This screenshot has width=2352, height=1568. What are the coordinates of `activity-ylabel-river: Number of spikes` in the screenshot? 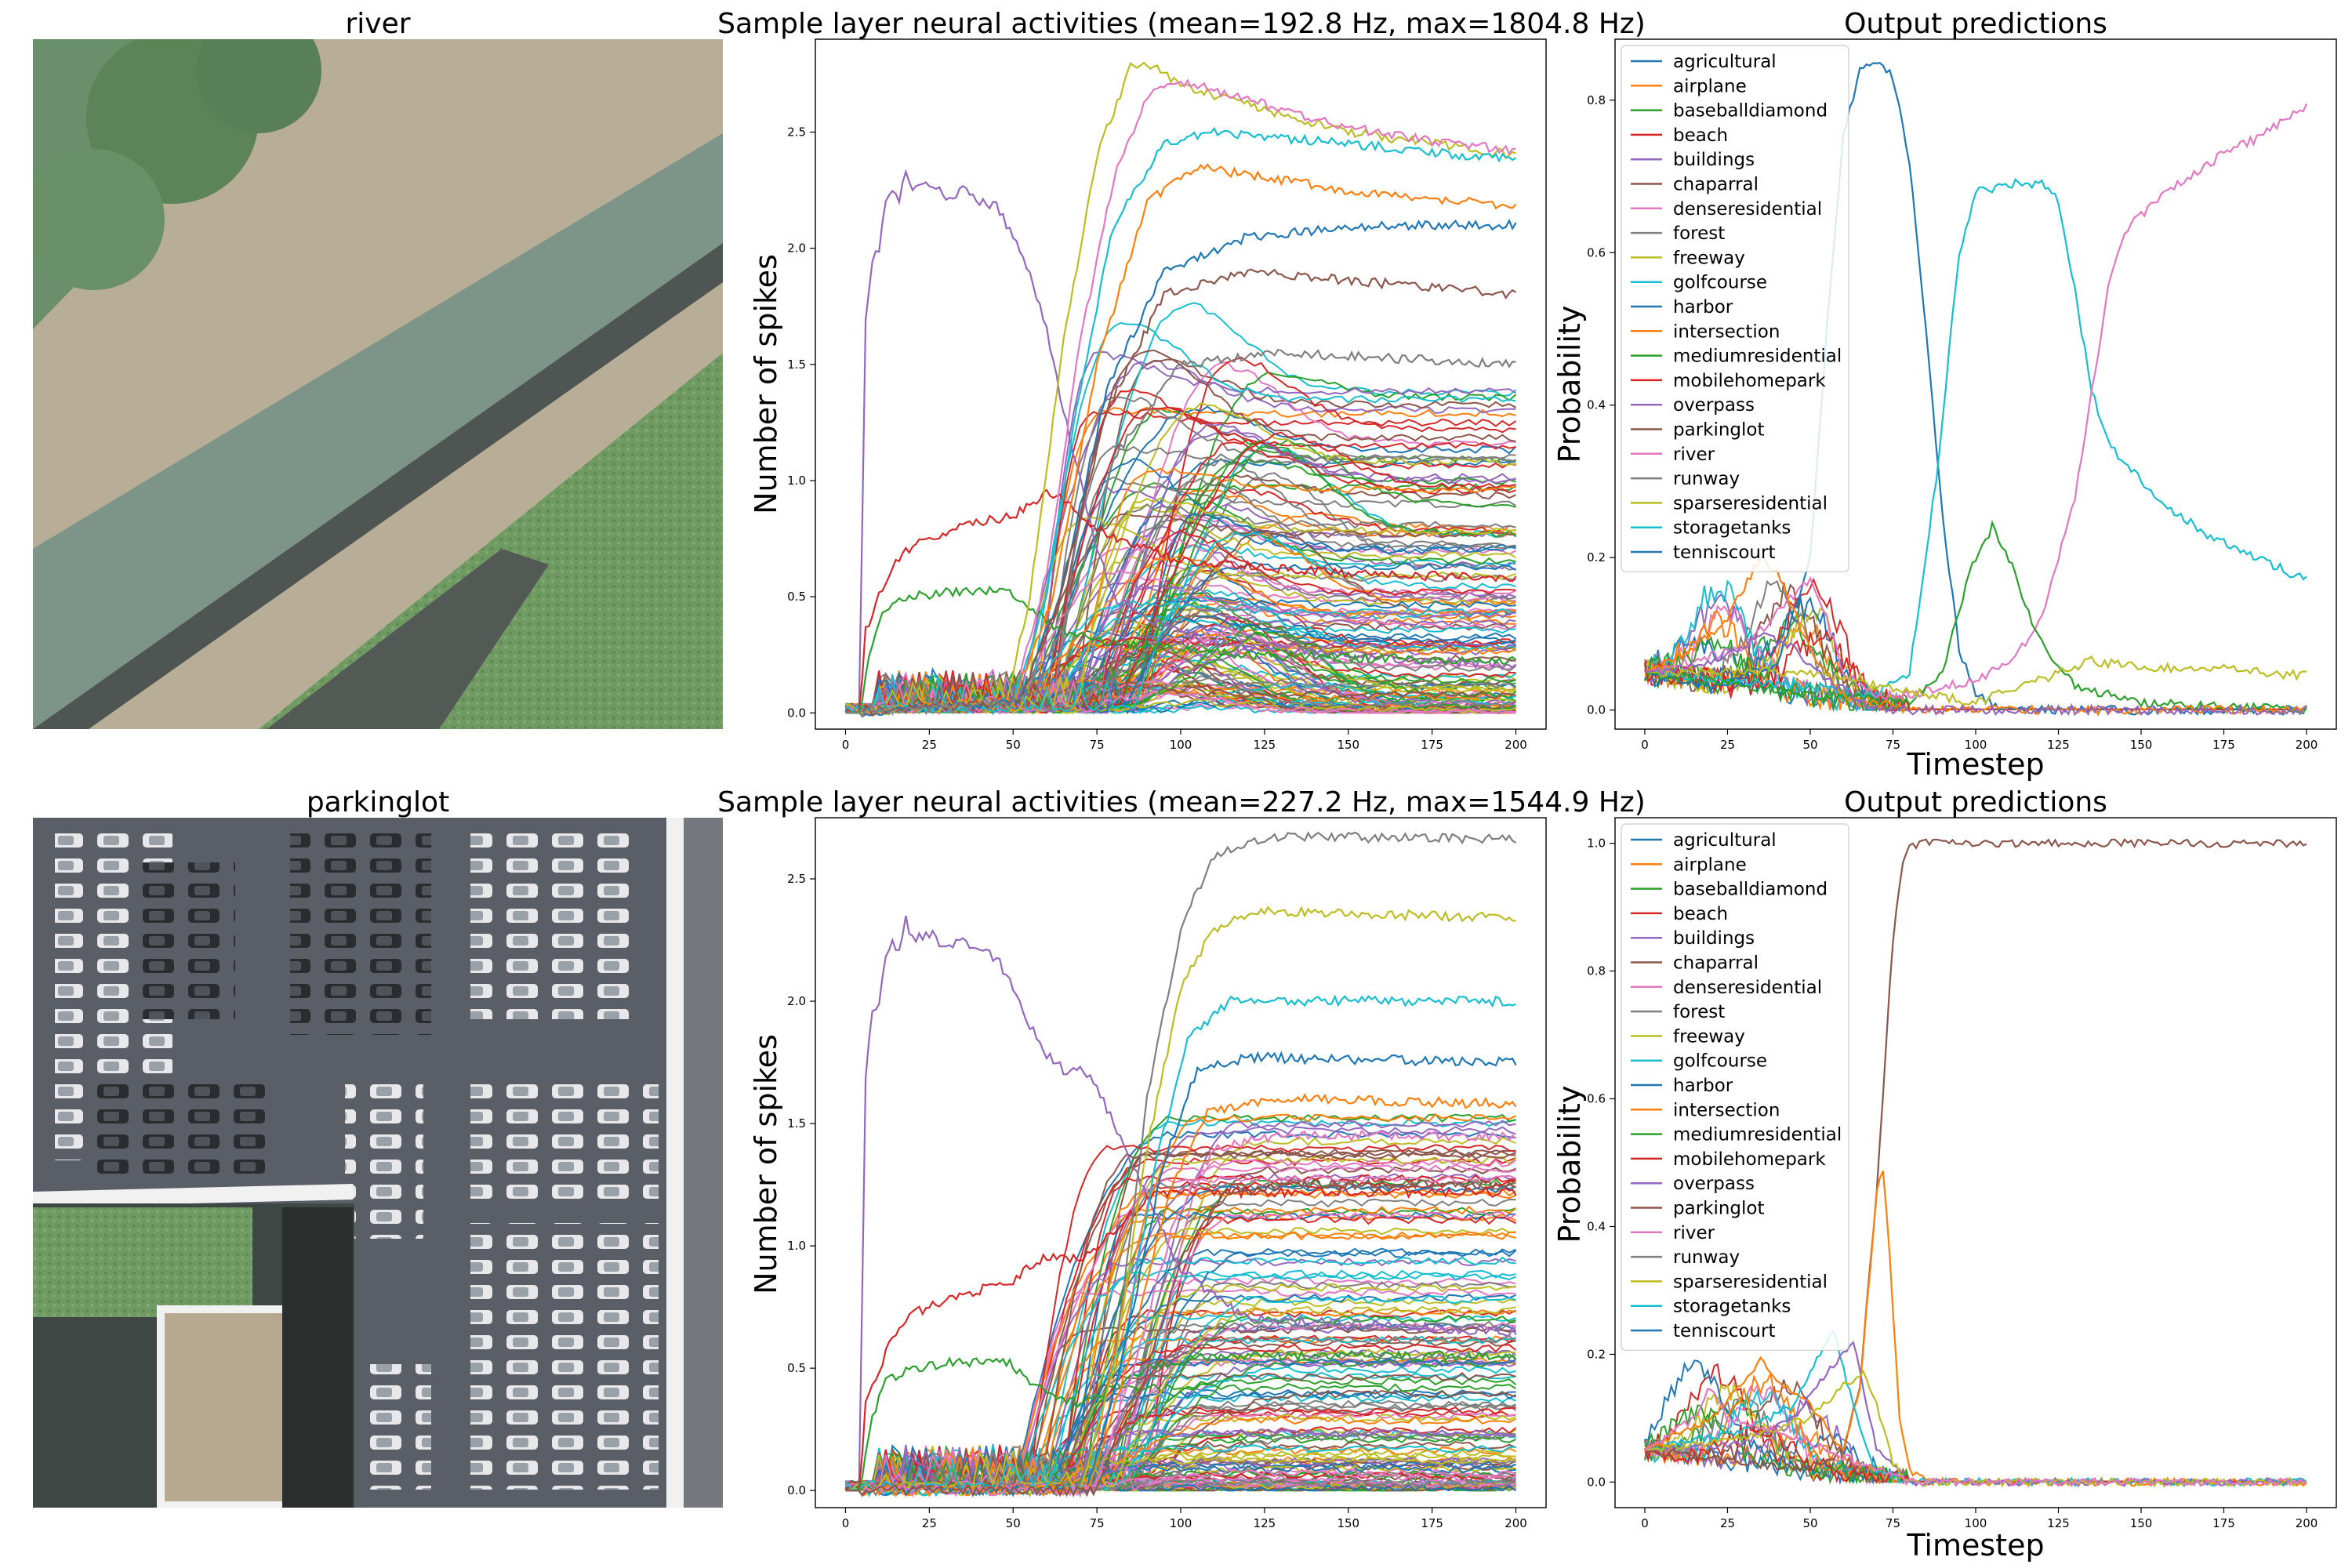 It's located at (766, 384).